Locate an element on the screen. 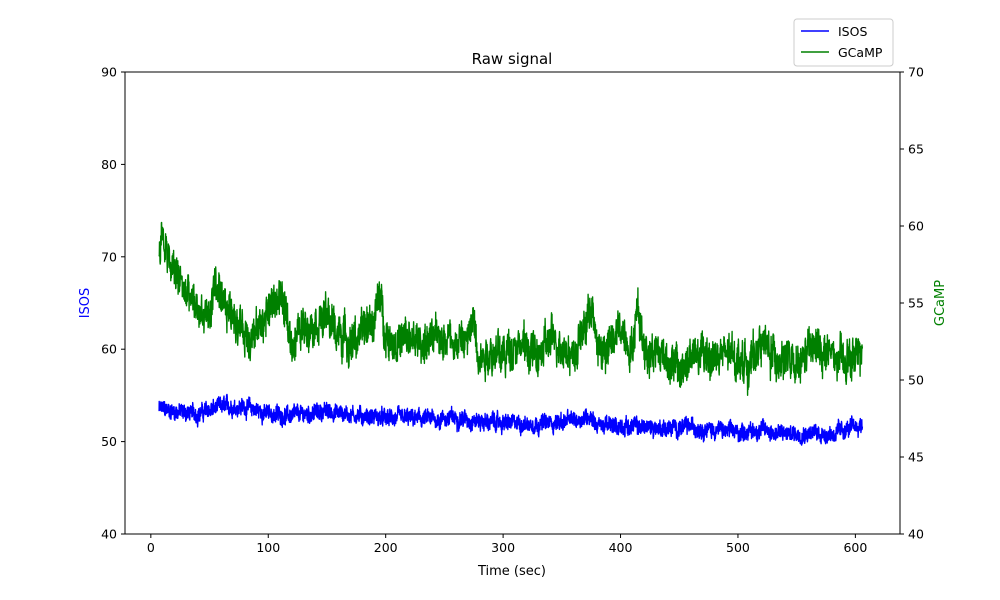 This screenshot has width=1000, height=600. right-y-tick-label: 70 is located at coordinates (916, 72).